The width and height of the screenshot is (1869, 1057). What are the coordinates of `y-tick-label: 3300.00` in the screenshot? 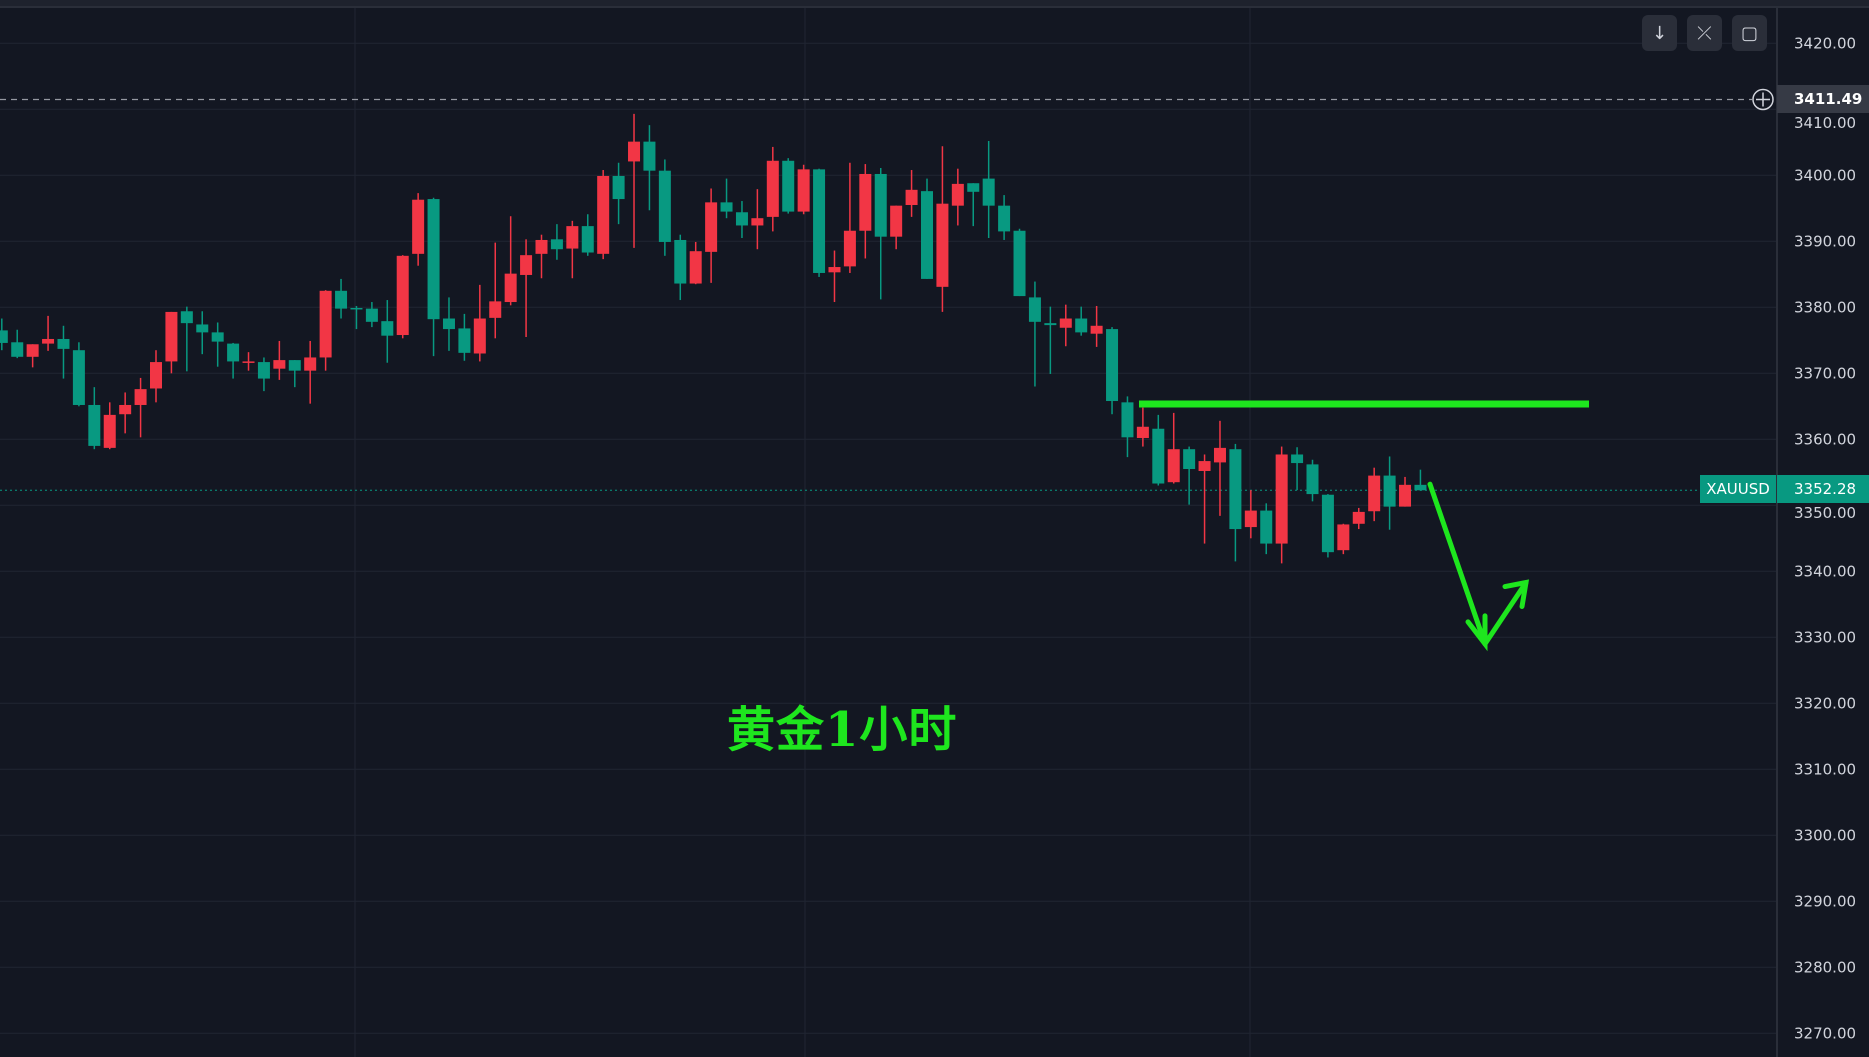 It's located at (1825, 835).